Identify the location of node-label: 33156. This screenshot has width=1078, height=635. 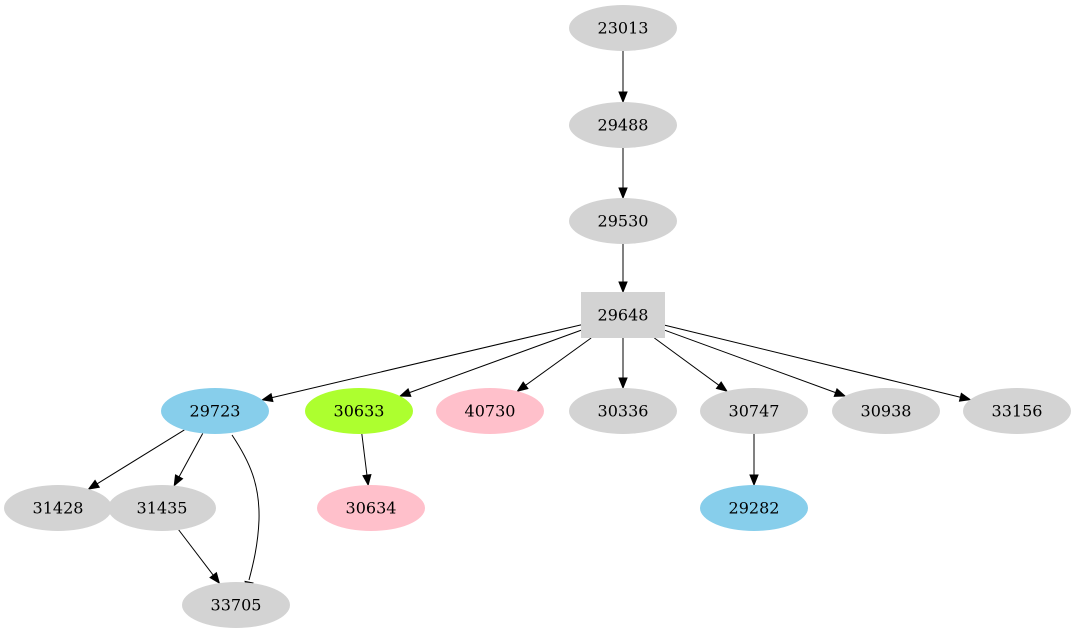
(1017, 411).